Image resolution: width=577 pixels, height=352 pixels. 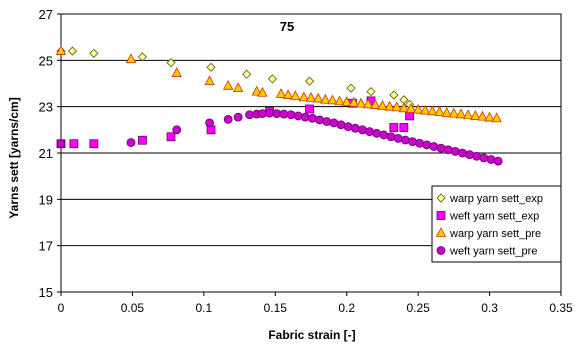 What do you see at coordinates (494, 217) in the screenshot?
I see `legend-label: weft yarn sett_exp` at bounding box center [494, 217].